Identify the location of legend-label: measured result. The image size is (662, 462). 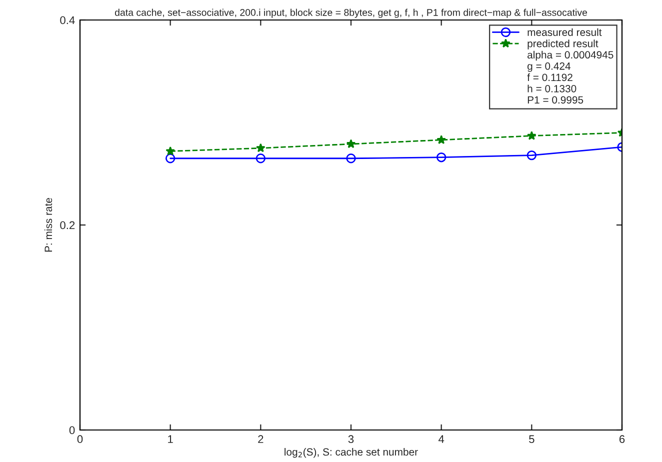
(565, 32).